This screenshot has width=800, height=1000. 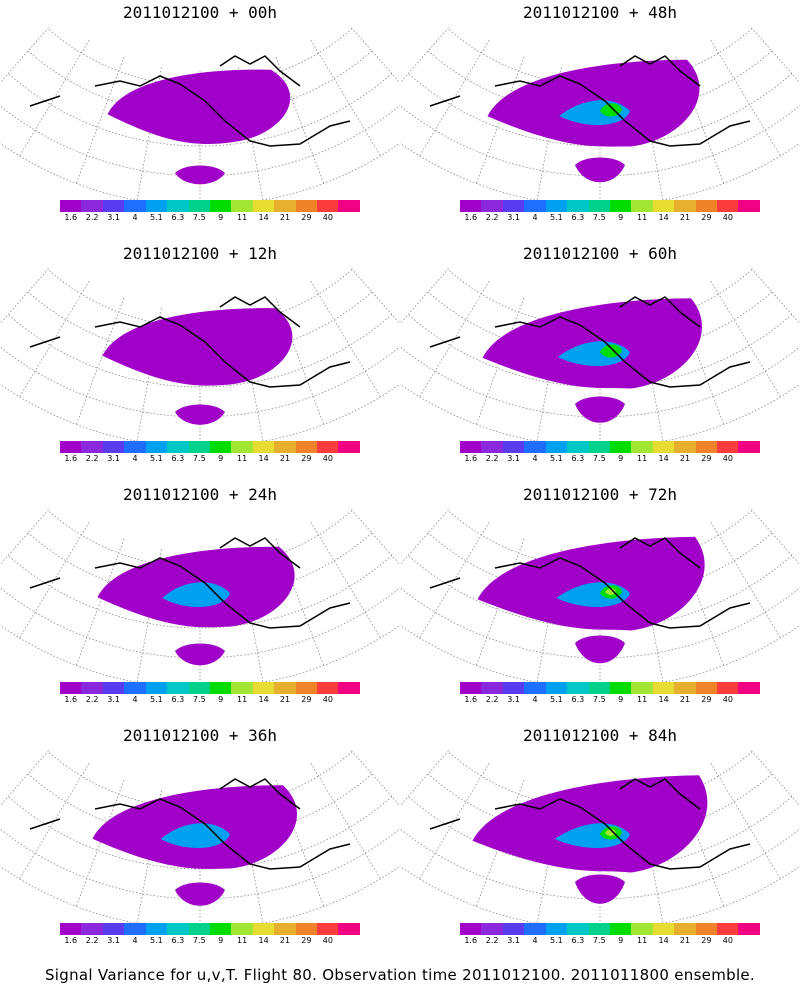 I want to click on panel-title: 2011012100 + 48h, so click(x=600, y=12).